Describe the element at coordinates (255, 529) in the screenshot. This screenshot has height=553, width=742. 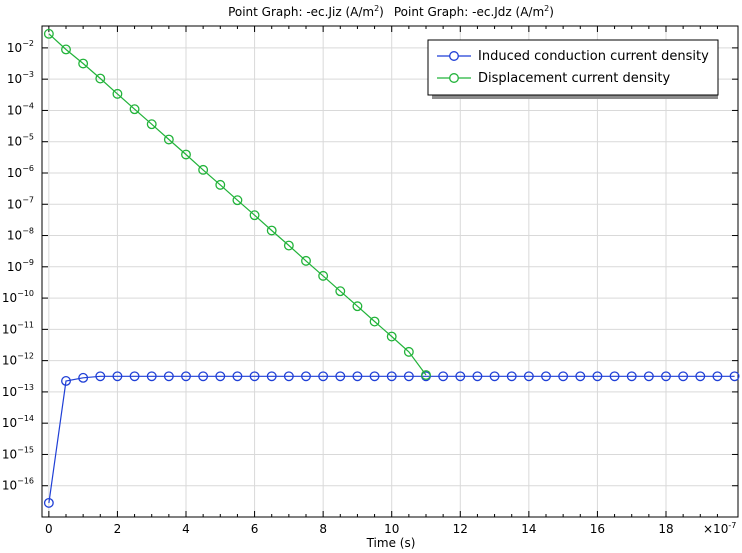
I see `x-tick-label: 6` at that location.